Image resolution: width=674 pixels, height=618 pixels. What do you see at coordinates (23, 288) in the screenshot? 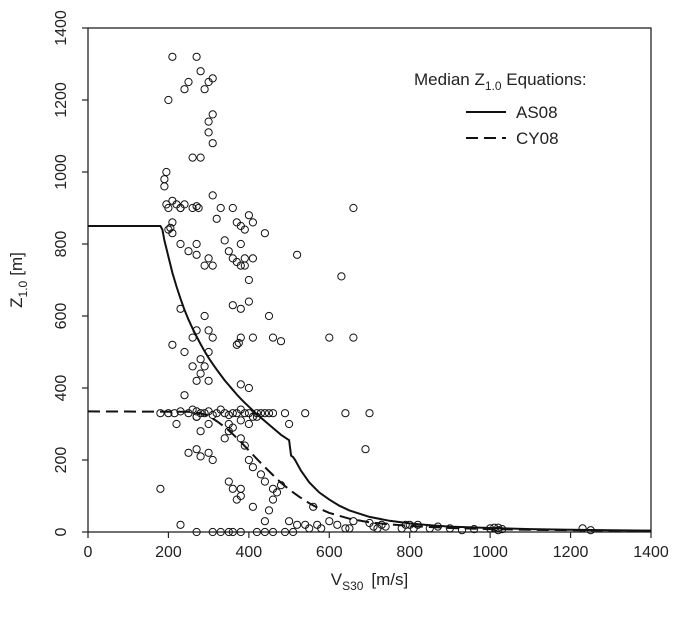
I see `y-axis-title-sub: 1.0` at bounding box center [23, 288].